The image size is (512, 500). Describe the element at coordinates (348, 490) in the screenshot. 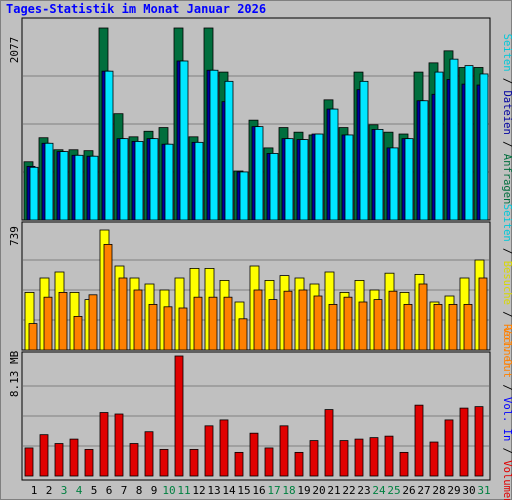

I see `day-label-22: 22` at that location.